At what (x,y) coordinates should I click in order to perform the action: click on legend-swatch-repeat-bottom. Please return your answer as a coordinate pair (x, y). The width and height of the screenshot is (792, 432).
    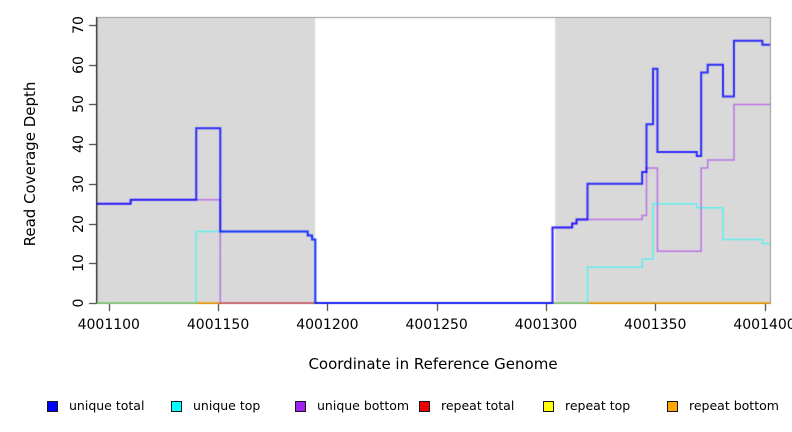
    Looking at the image, I should click on (672, 406).